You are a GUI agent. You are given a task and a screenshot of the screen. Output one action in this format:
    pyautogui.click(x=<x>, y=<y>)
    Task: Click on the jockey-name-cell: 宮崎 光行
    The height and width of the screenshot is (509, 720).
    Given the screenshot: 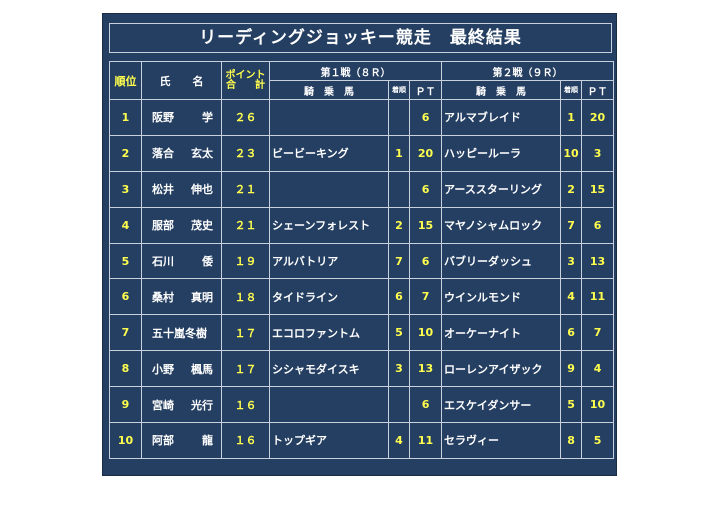 What is the action you would take?
    pyautogui.click(x=181, y=405)
    